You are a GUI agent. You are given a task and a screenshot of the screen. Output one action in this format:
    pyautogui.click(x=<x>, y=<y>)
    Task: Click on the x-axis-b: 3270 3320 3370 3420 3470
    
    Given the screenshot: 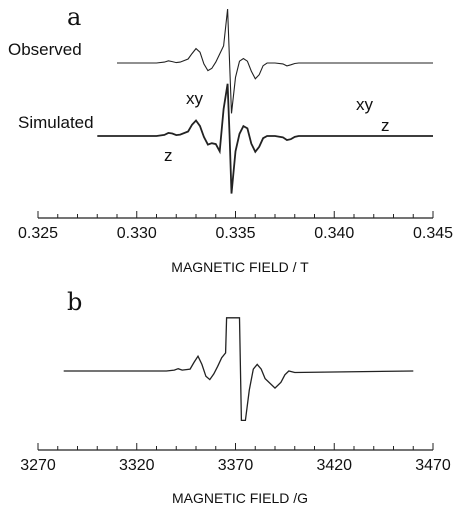 What is the action you would take?
    pyautogui.click(x=235, y=458)
    